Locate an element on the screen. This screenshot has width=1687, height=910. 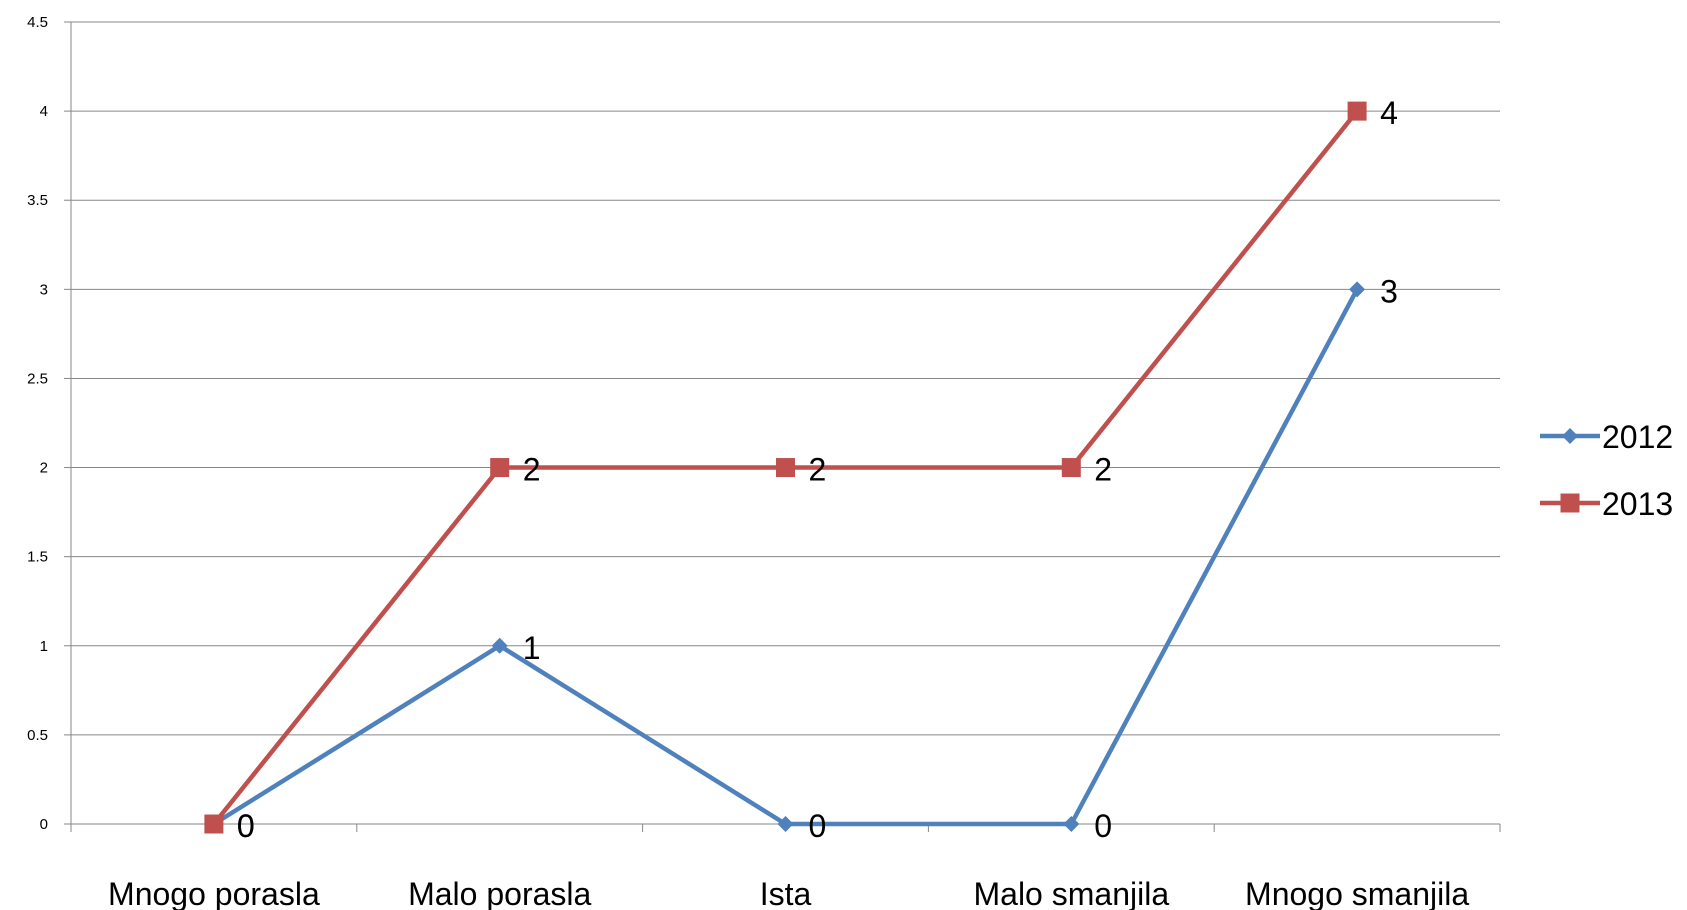
legend-item: 2012 is located at coordinates (1606, 437).